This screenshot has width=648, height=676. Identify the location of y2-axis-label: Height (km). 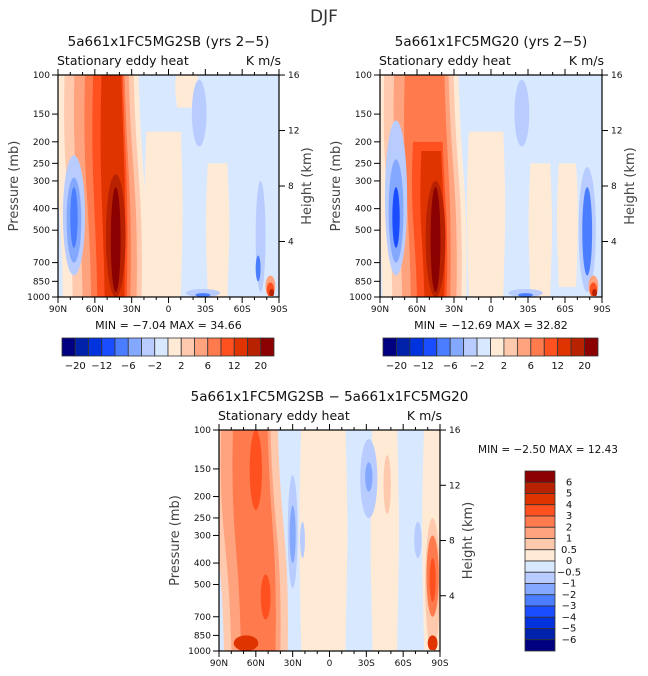
(468, 540).